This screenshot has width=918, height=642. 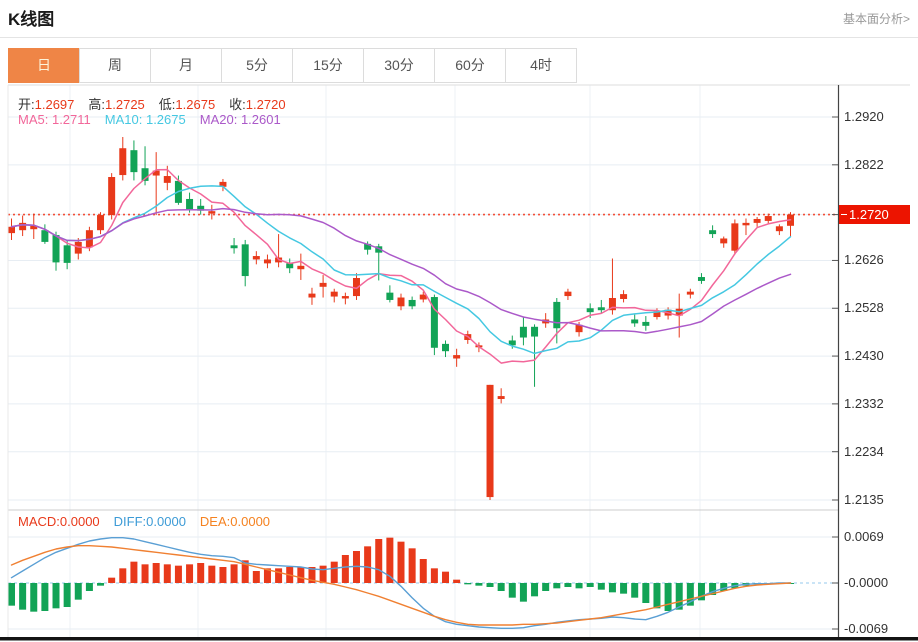 I want to click on badge-value: 1.2720, so click(x=869, y=215).